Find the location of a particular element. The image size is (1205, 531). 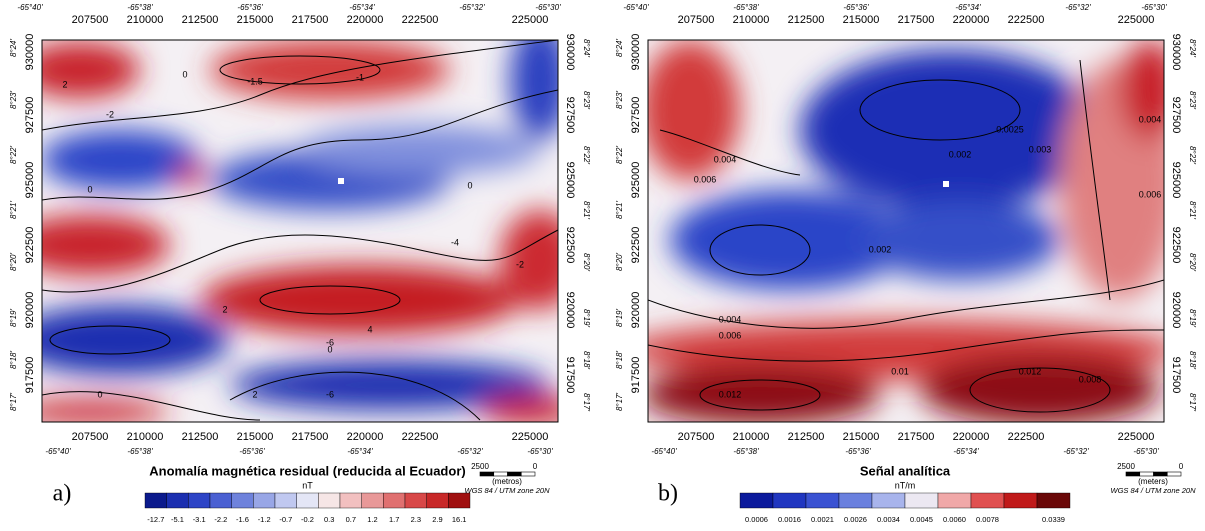

x-utm-label: 212500 is located at coordinates (806, 20).